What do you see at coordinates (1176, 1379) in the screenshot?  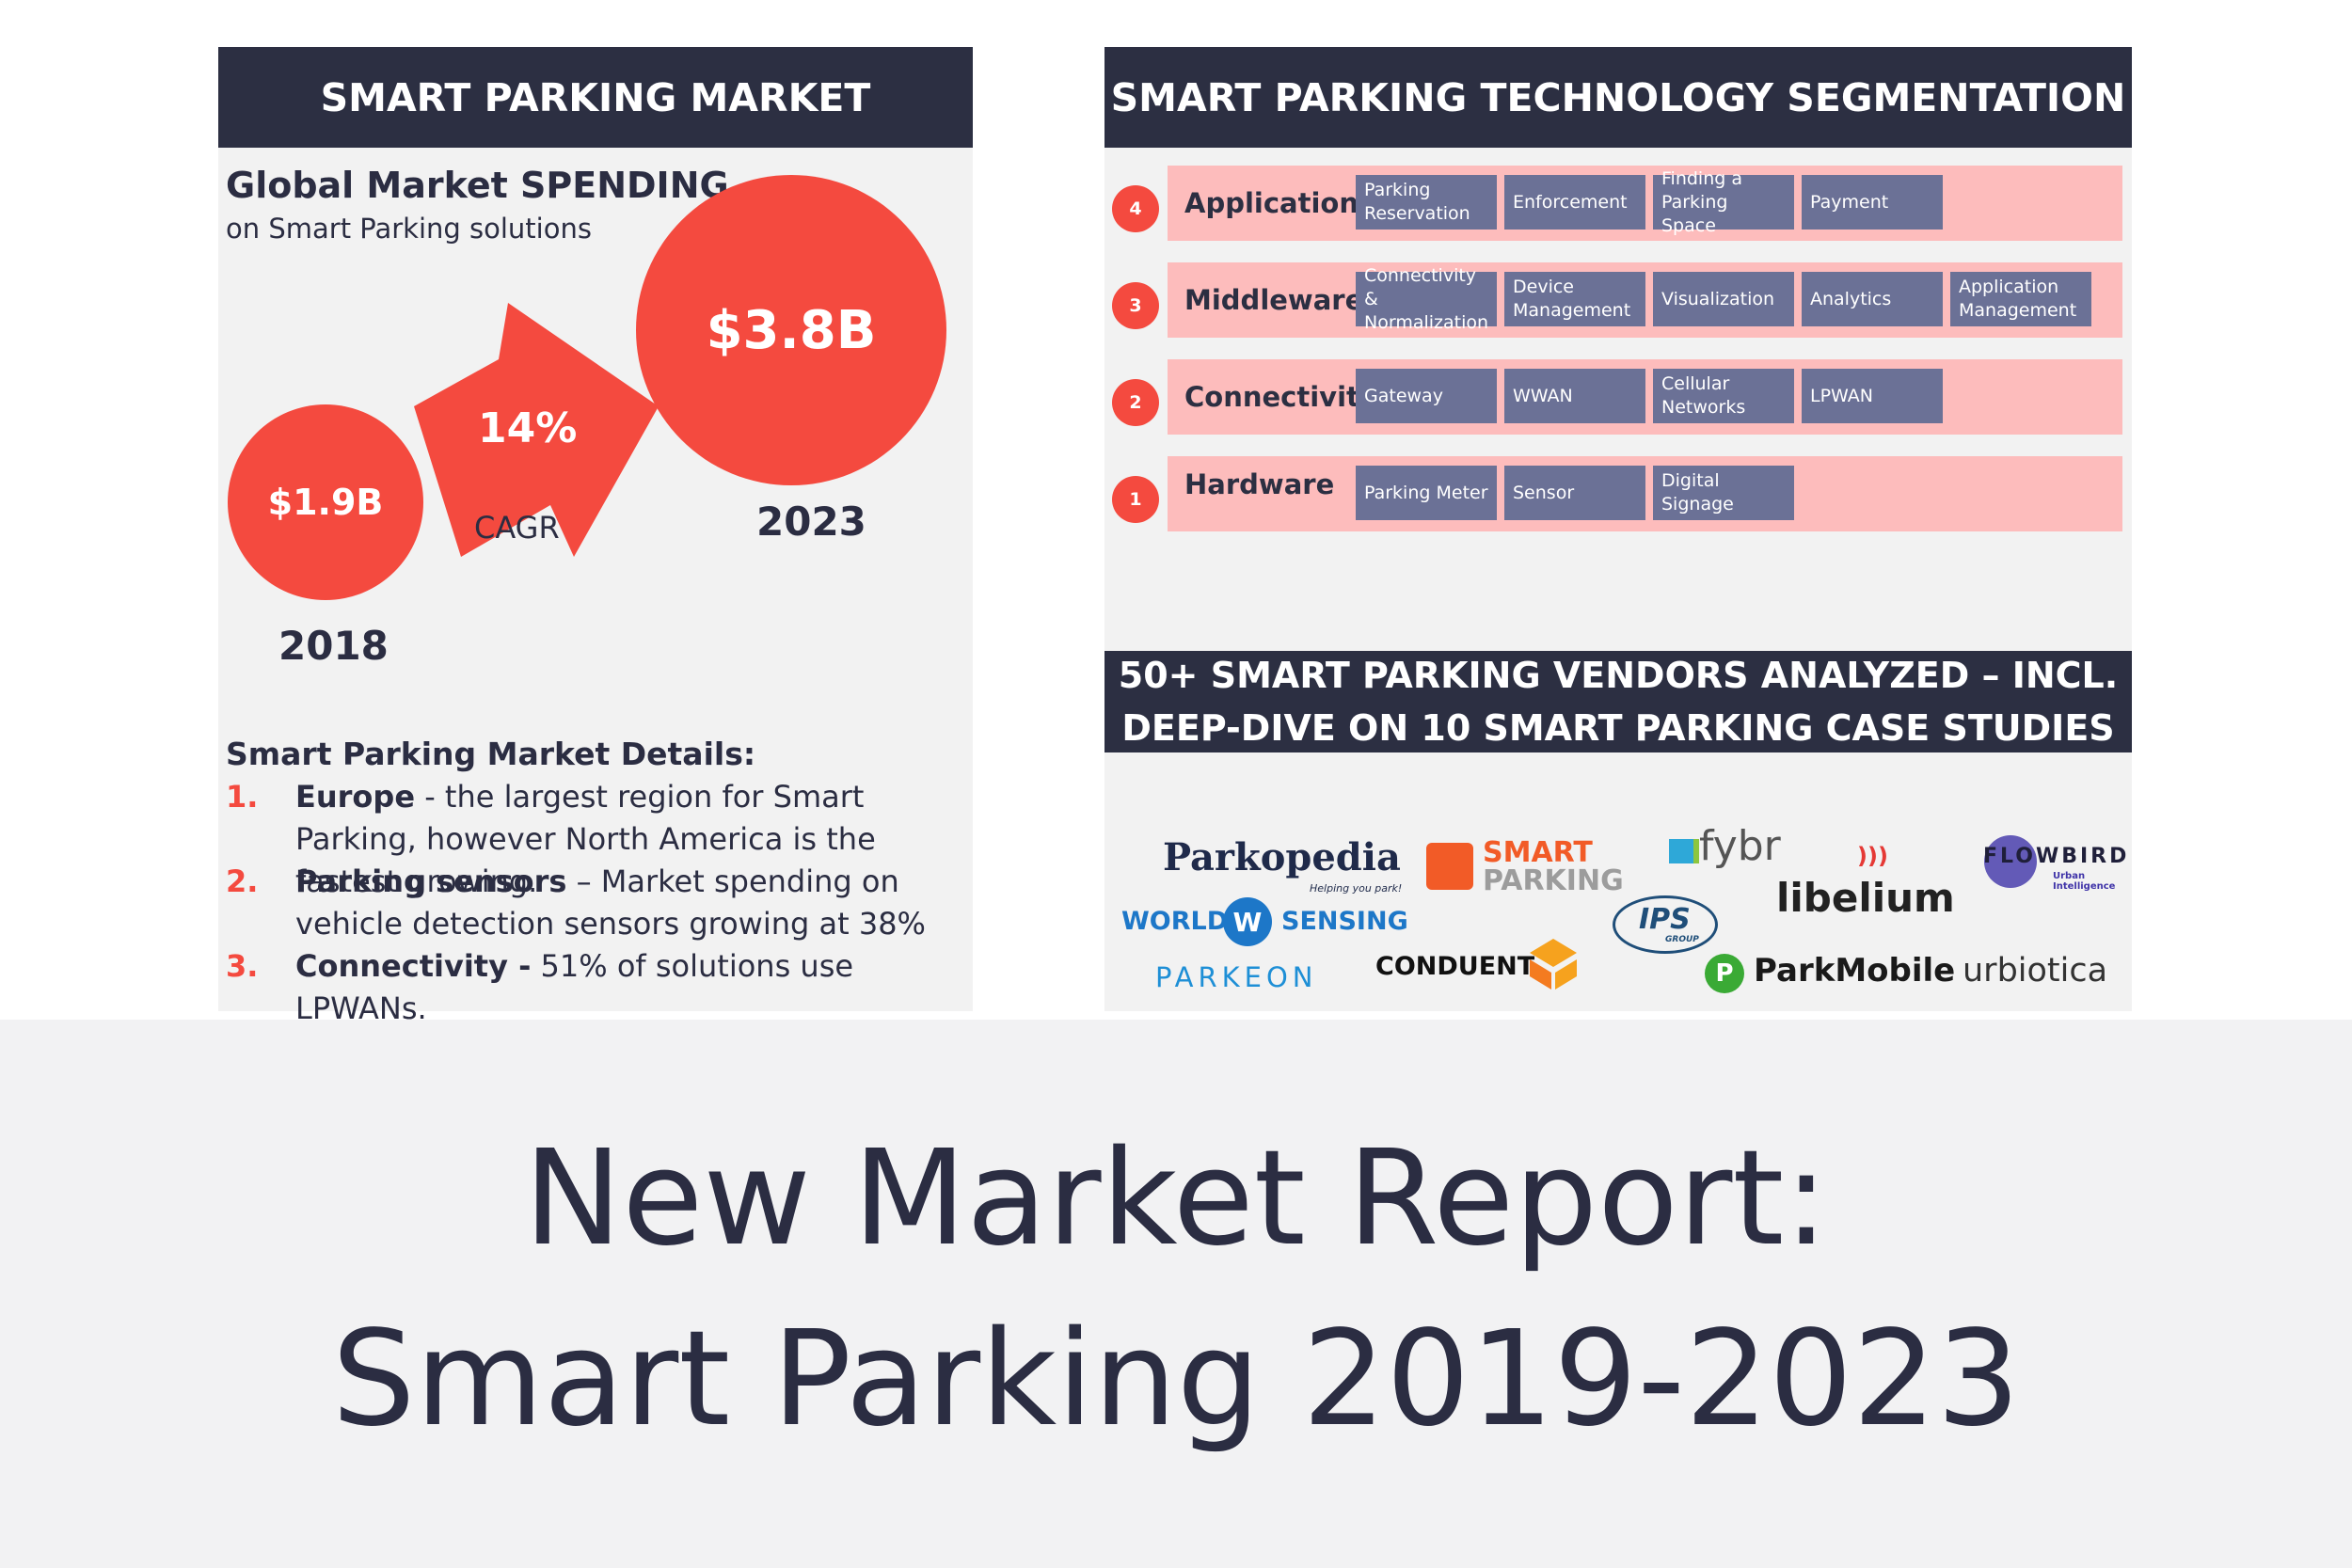 I see `report-title-line2: Smart Parking 2019-2023` at bounding box center [1176, 1379].